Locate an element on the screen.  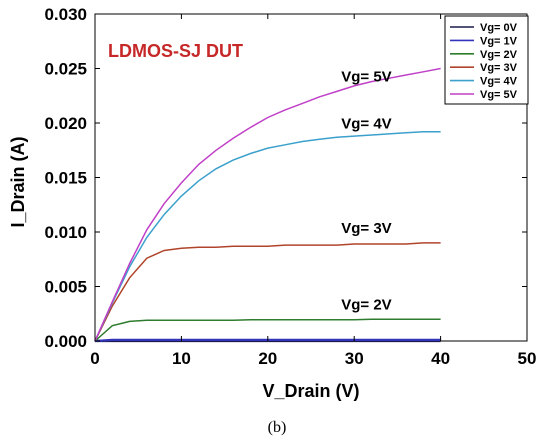
chart-title: LDMOS-SJ DUT is located at coordinates (175, 51).